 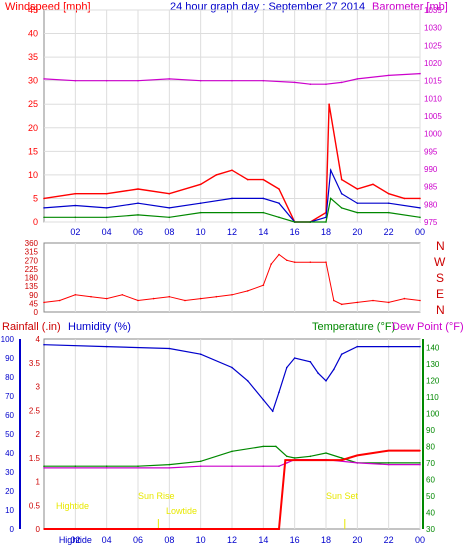 I want to click on rain-tick-label: 1.5, so click(x=35, y=458).